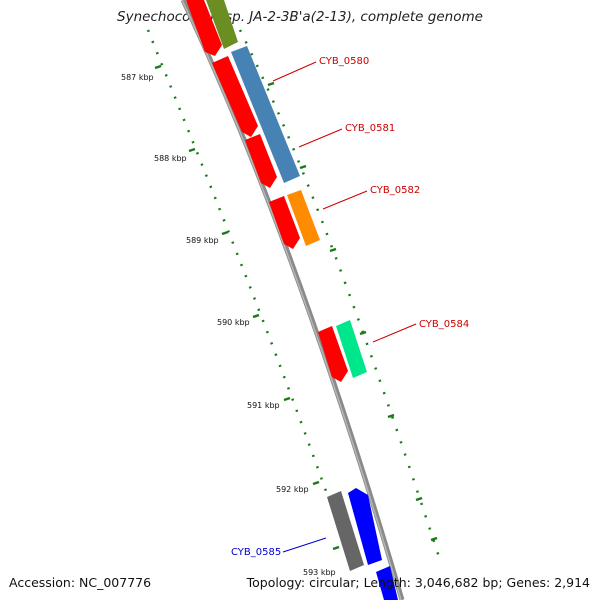  What do you see at coordinates (294, 71) in the screenshot?
I see `leader-line-cyb0580` at bounding box center [294, 71].